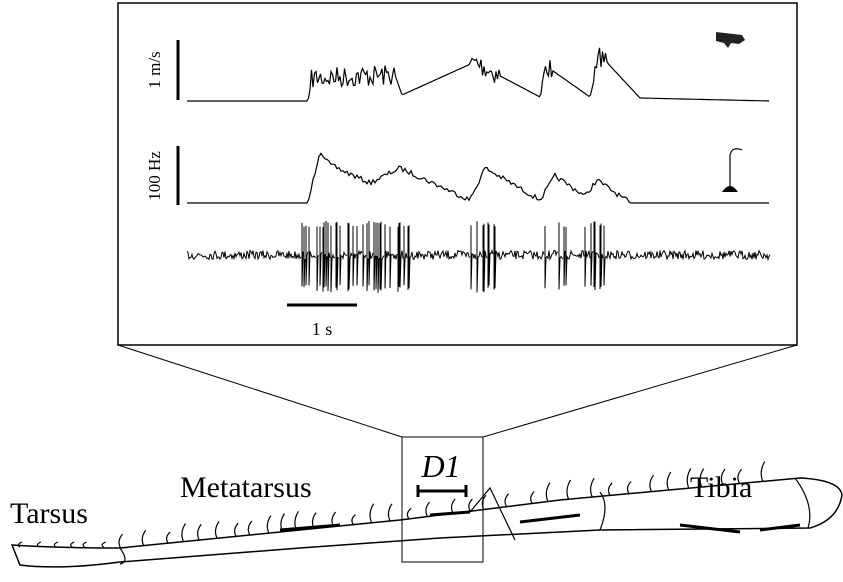 The height and width of the screenshot is (582, 843). I want to click on segment-label: Tarsus, so click(49, 513).